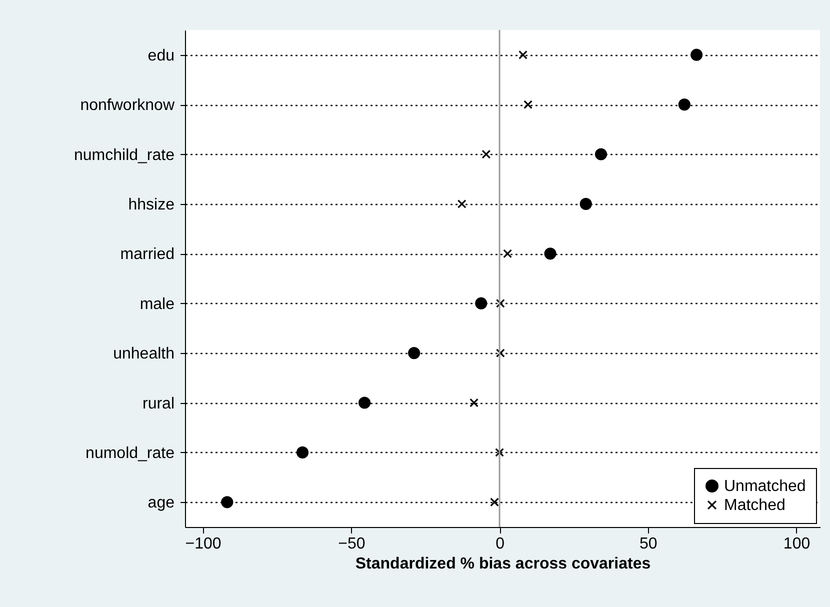  I want to click on y-tick-label: hhsize, so click(151, 205).